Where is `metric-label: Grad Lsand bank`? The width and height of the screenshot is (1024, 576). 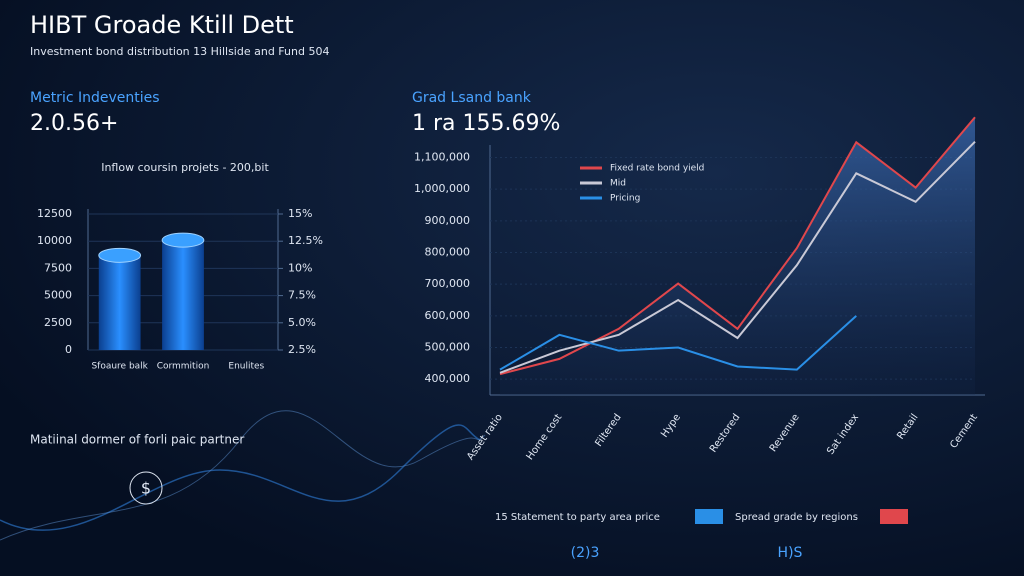
metric-label: Grad Lsand bank is located at coordinates (472, 98).